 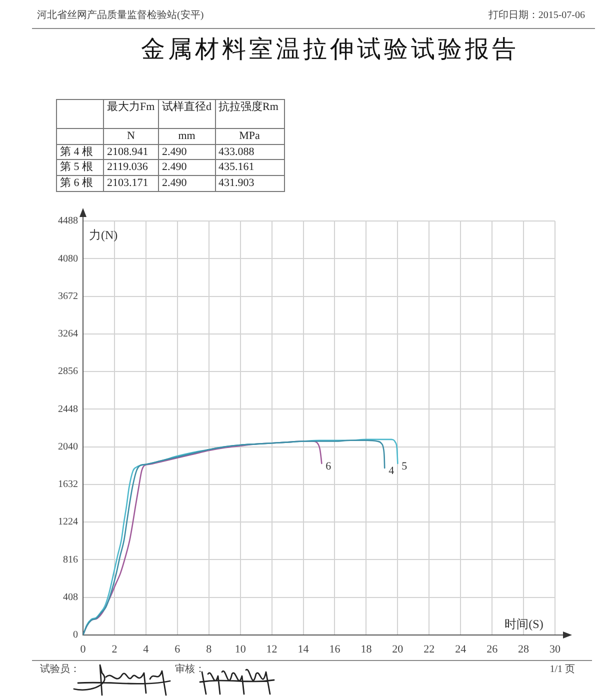 I want to click on x-tick-label: 6, so click(x=177, y=649).